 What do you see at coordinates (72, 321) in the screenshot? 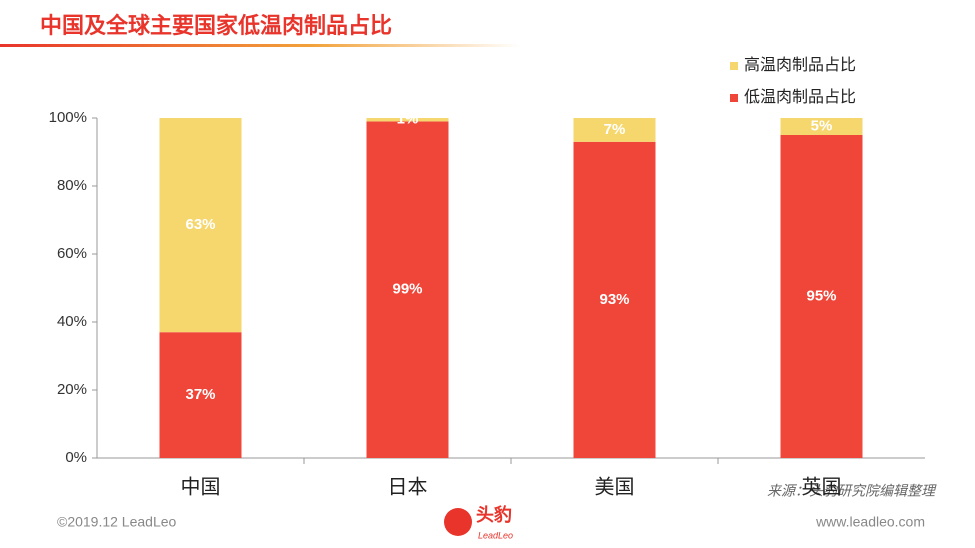
I see `y-tick-label: 40%` at bounding box center [72, 321].